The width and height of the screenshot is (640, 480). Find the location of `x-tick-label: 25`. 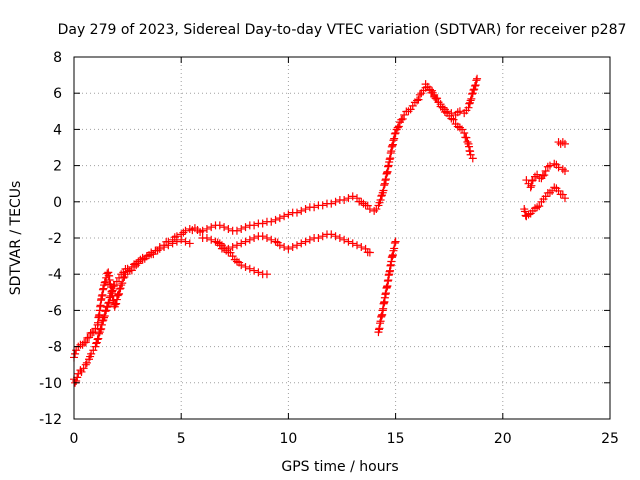

x-tick-label: 25 is located at coordinates (610, 439).